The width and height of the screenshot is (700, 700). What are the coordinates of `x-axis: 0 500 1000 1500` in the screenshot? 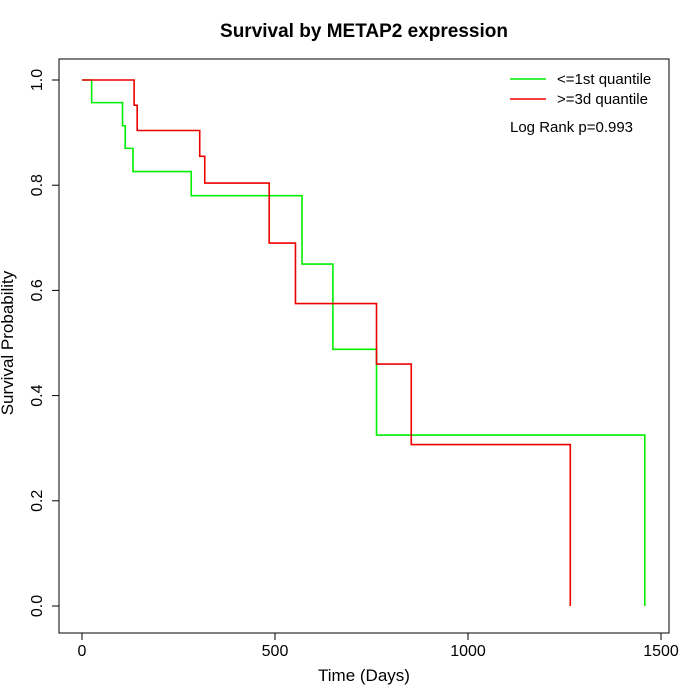 It's located at (378, 646).